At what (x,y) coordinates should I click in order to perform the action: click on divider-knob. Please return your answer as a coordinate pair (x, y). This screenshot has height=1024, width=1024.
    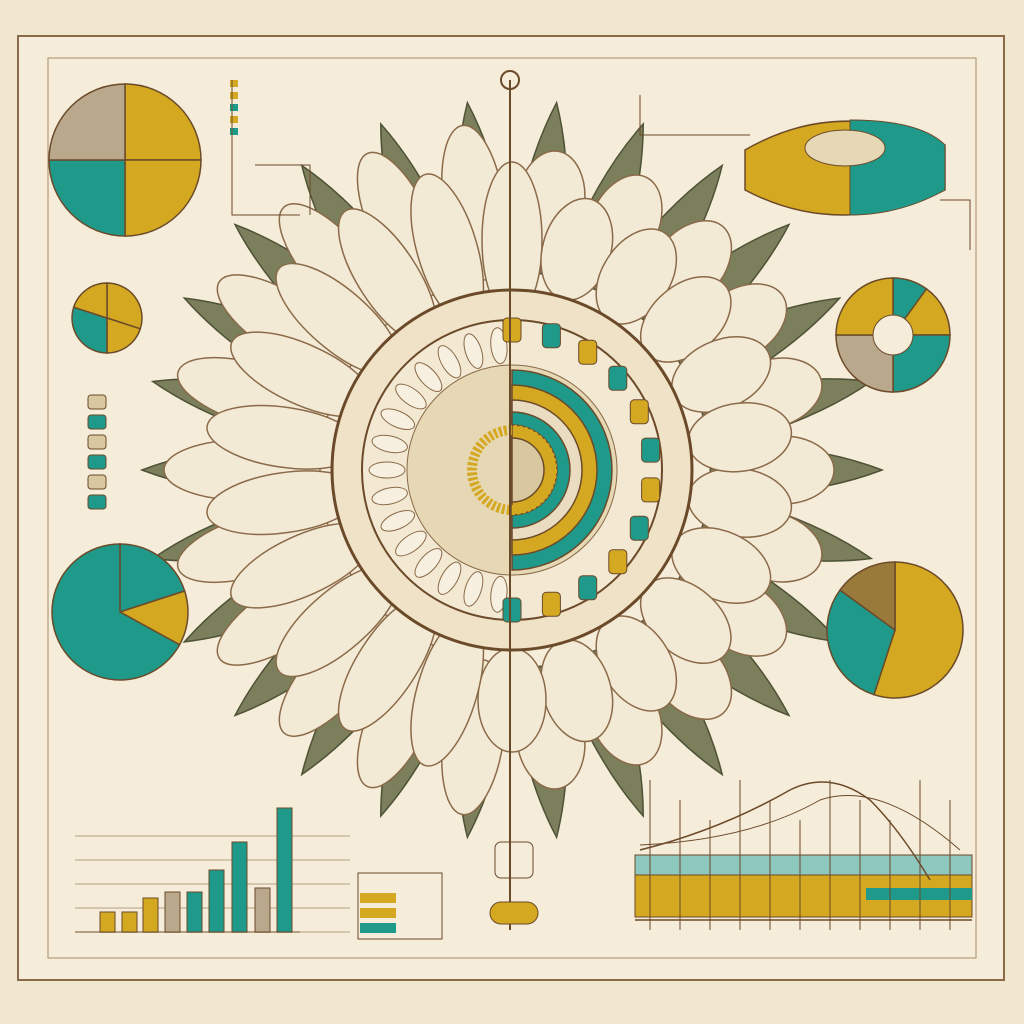
    Looking at the image, I should click on (510, 80).